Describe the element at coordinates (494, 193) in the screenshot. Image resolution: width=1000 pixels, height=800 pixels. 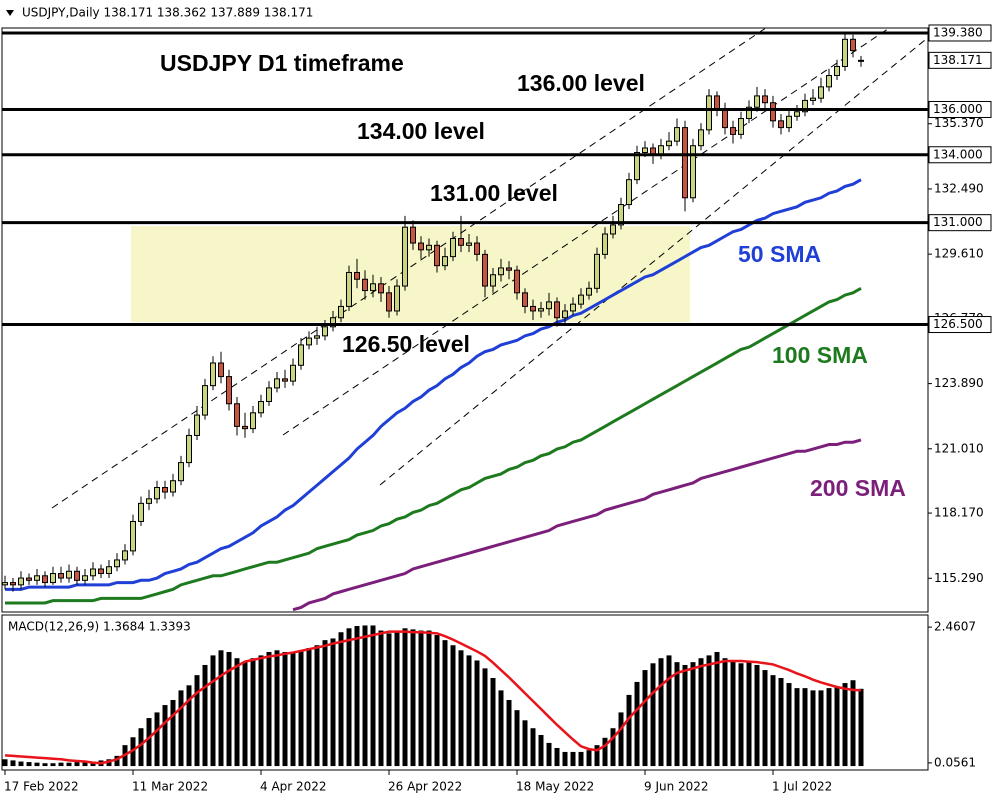
I see `annotation: 131.00 level` at that location.